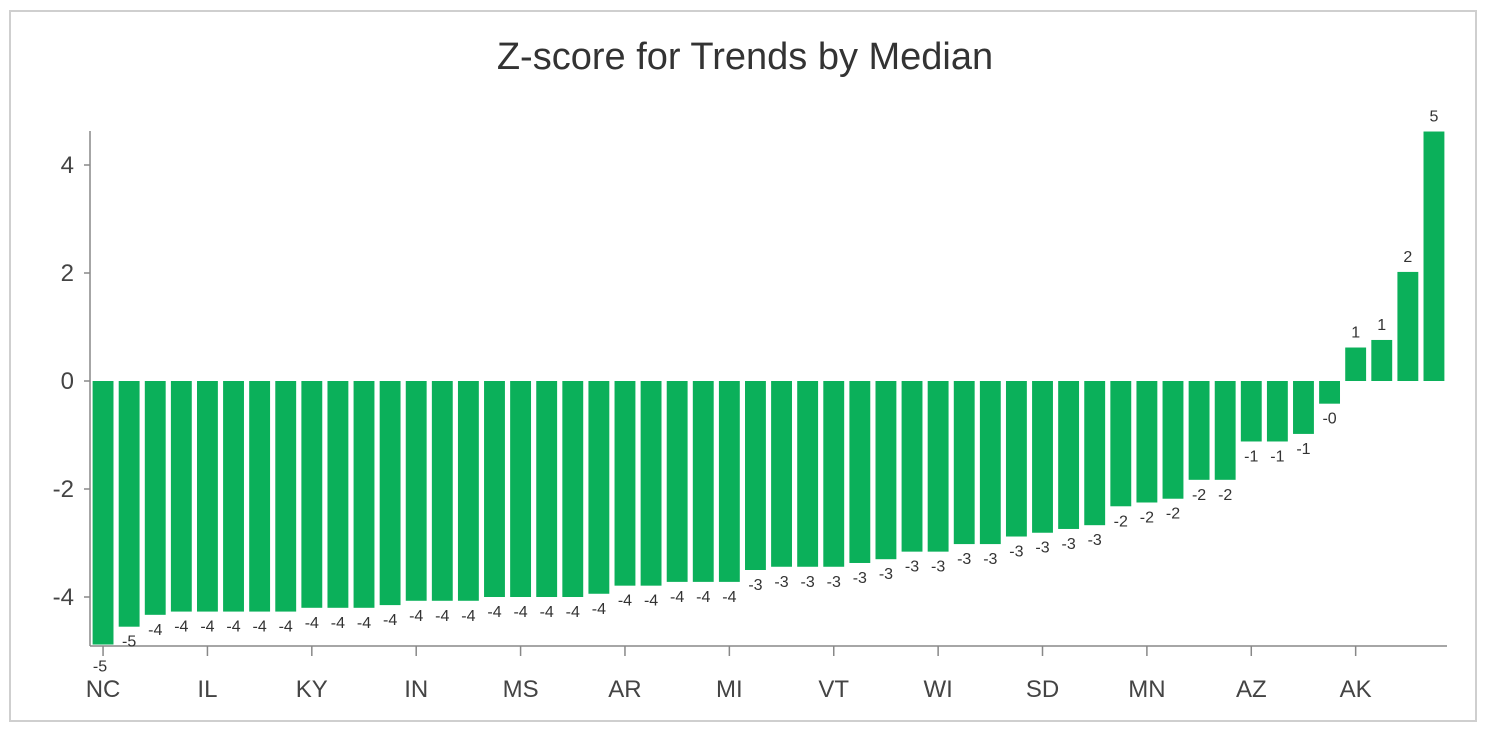  What do you see at coordinates (207, 689) in the screenshot?
I see `x-tick-label: IL` at bounding box center [207, 689].